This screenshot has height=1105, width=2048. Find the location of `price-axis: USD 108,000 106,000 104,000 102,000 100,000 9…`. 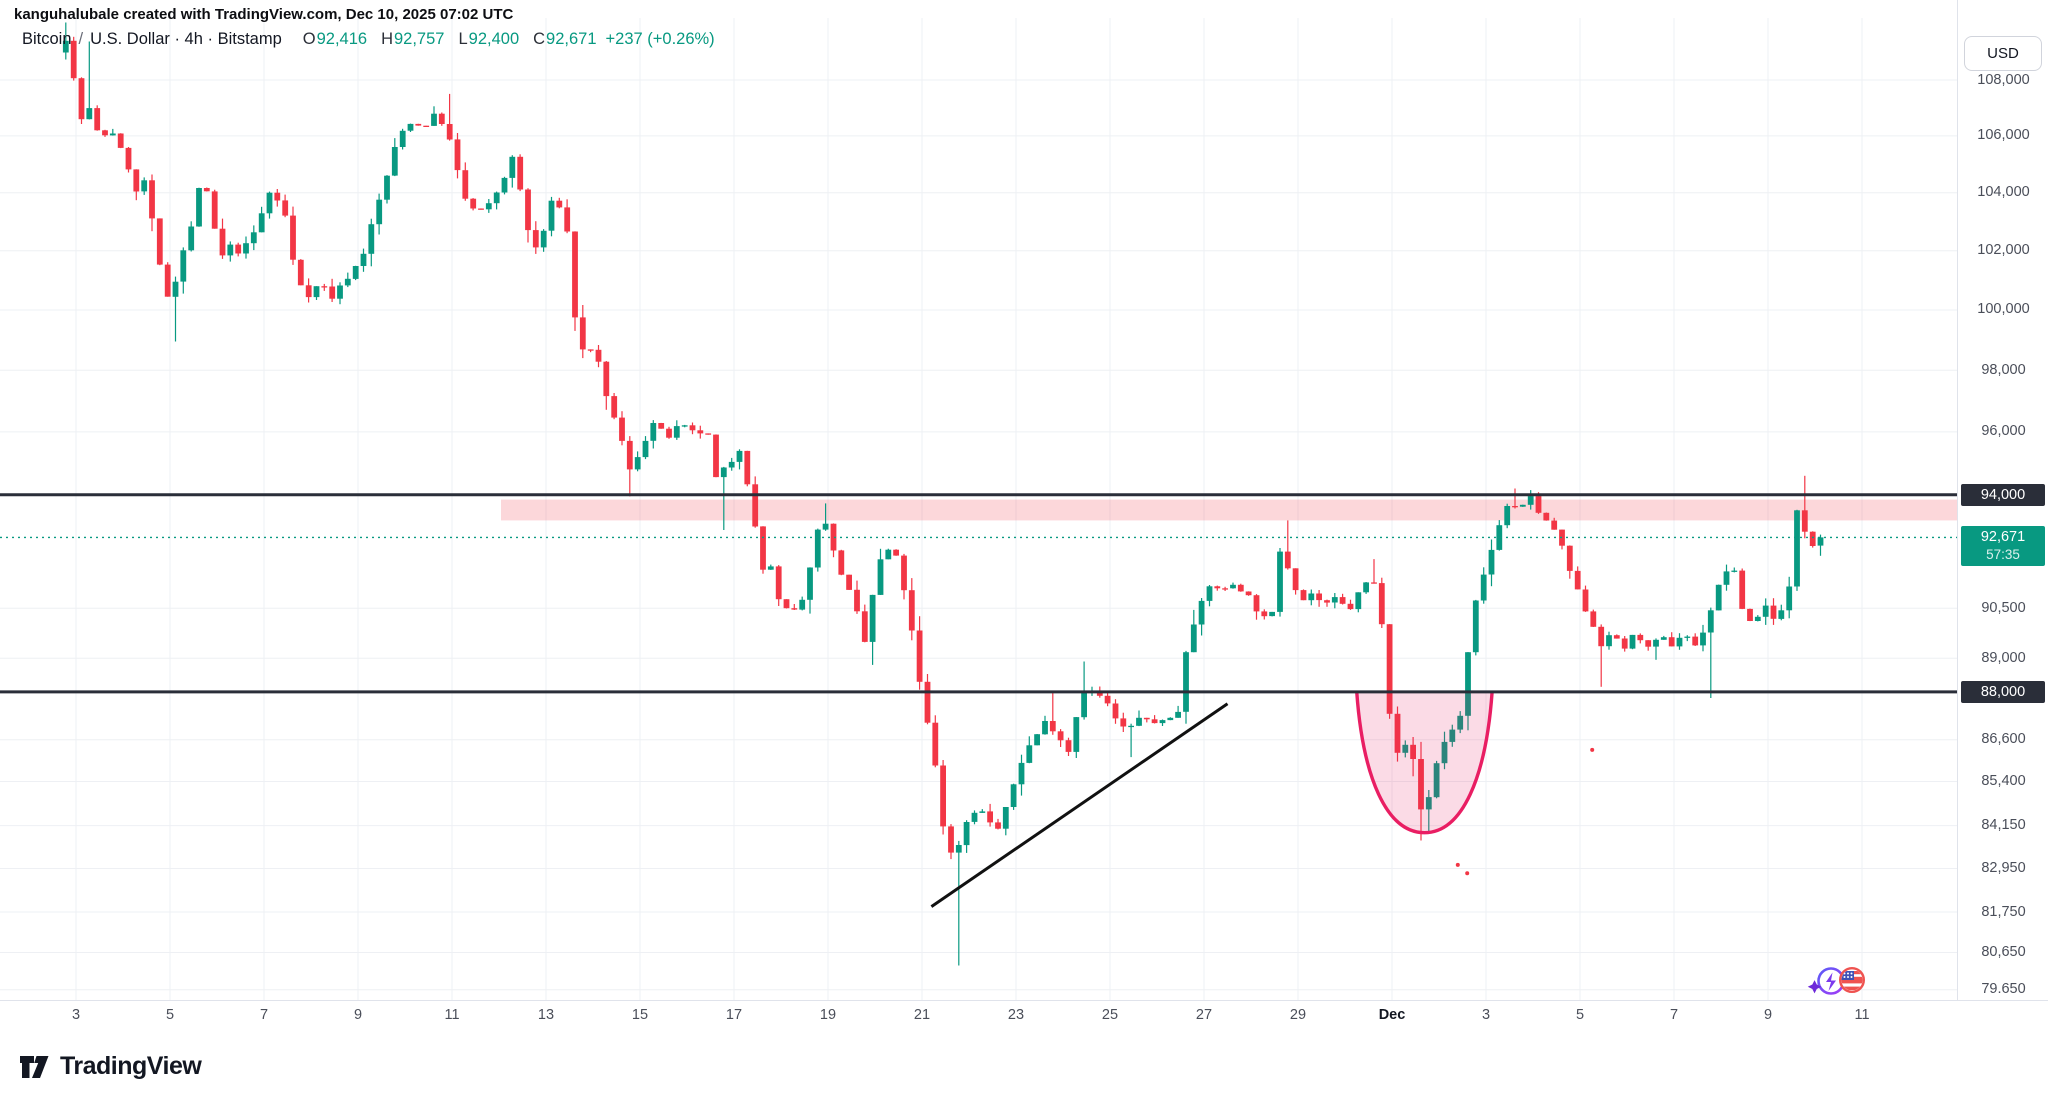

price-axis: USD 108,000 106,000 104,000 102,000 100,000 9… is located at coordinates (2002, 514).